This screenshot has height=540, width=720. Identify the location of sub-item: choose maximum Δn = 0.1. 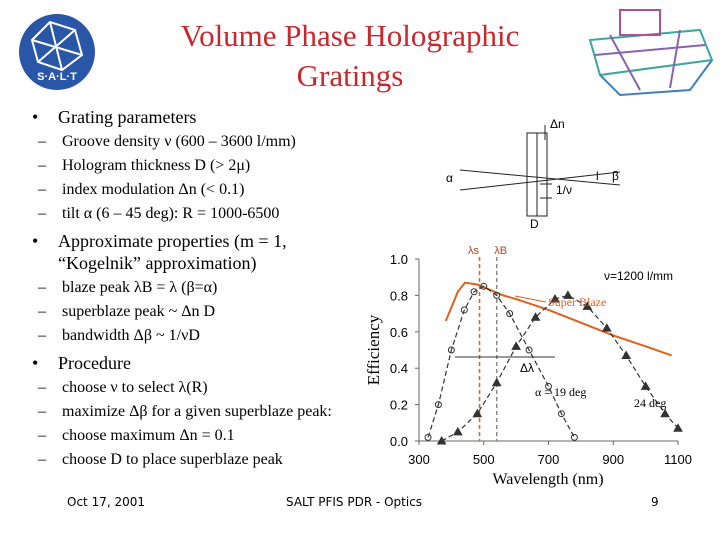
(195, 436).